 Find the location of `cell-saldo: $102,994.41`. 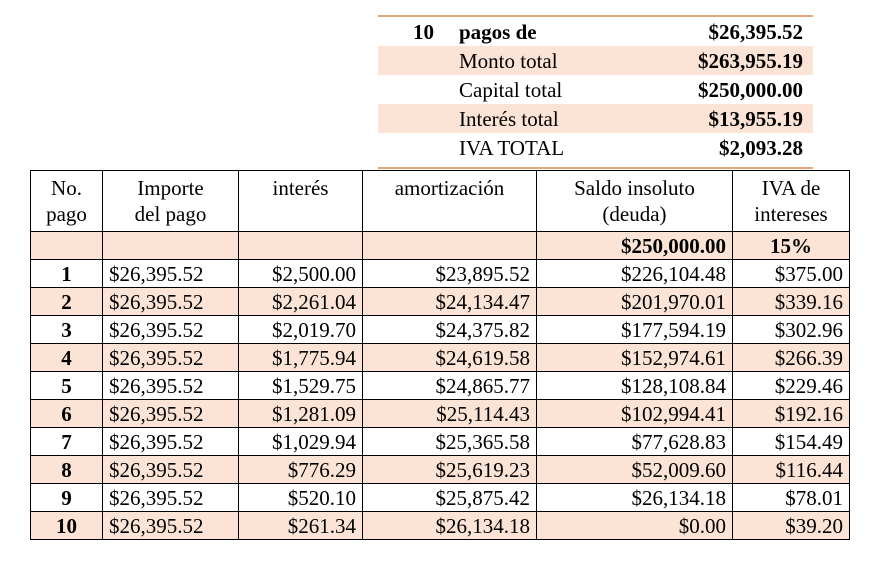

cell-saldo: $102,994.41 is located at coordinates (634, 413).